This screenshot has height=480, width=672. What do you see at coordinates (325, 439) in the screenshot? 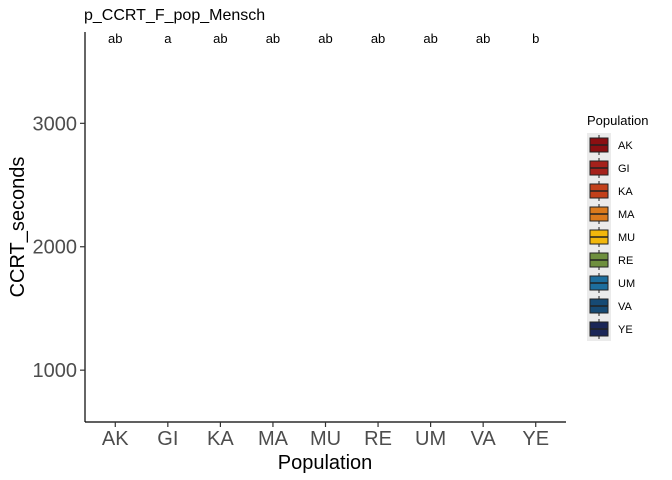
I see `x-tick-label: MU` at bounding box center [325, 439].